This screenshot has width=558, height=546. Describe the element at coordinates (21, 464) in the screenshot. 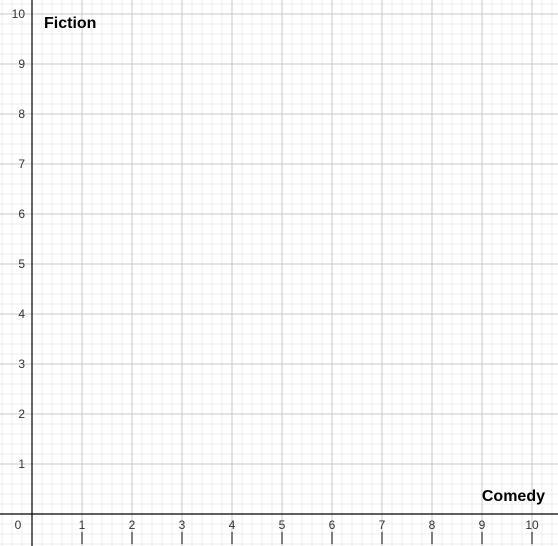

I see `y-tick-label: 1` at that location.